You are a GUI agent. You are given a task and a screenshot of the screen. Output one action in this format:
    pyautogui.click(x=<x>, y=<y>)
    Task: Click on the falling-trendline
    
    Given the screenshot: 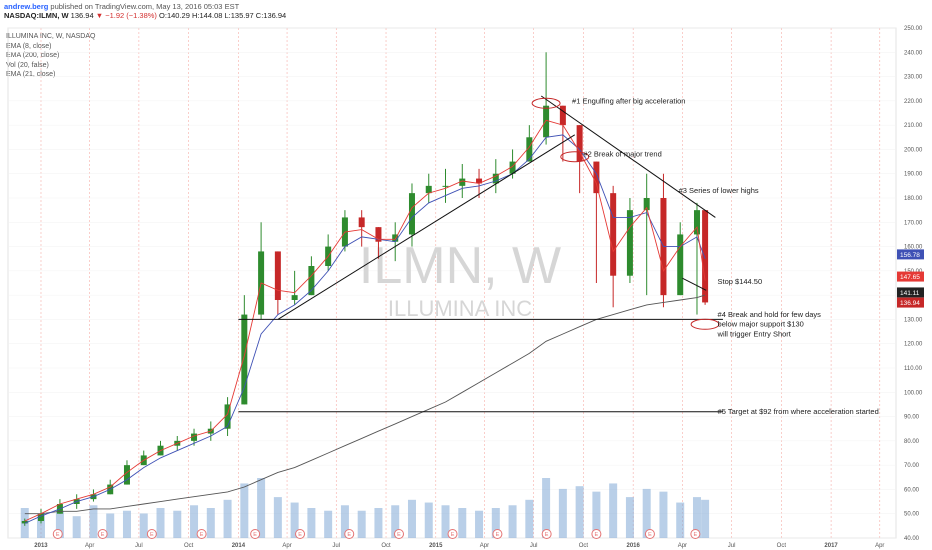 What is the action you would take?
    pyautogui.click(x=628, y=156)
    